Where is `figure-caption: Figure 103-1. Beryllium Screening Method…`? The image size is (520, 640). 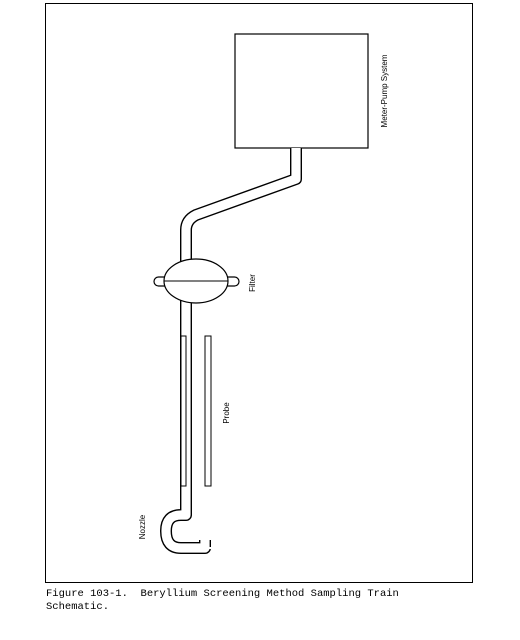 figure-caption: Figure 103-1. Beryllium Screening Method… is located at coordinates (222, 600).